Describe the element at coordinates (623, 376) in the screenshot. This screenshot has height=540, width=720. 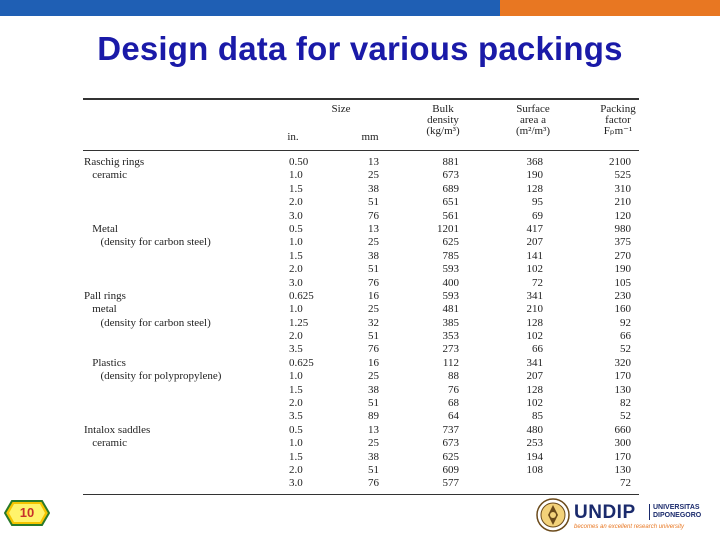
I see `cell-packing-factor: 170` at that location.